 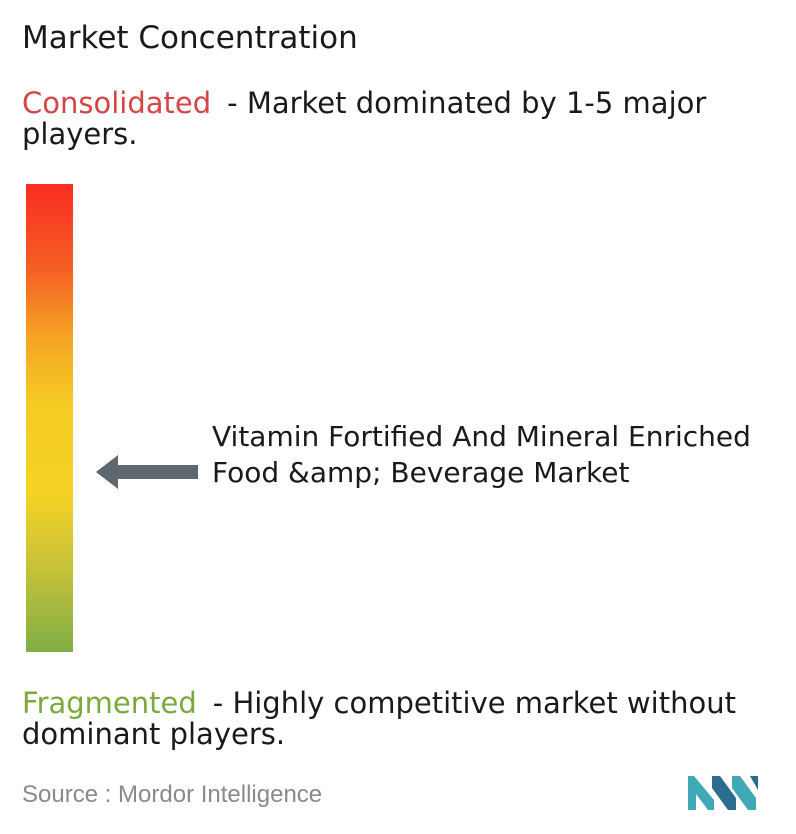 I want to click on consolidated-description: - Market dominated by 1-5 major players., so click(x=364, y=118).